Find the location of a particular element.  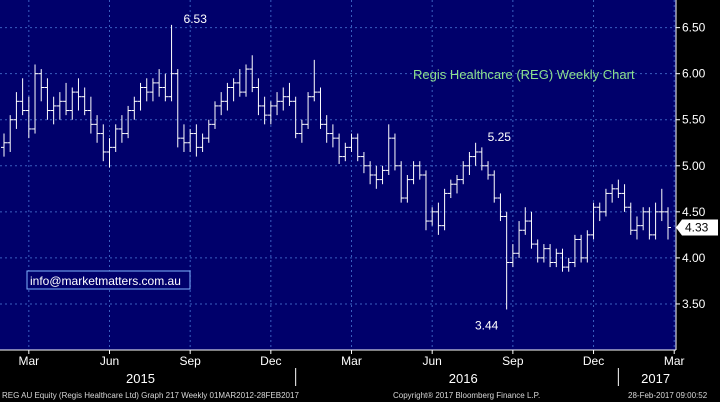

y-axis: 6.50 6.00 5.50 5.00 4.50 4.00 3.50 is located at coordinates (690, 175).